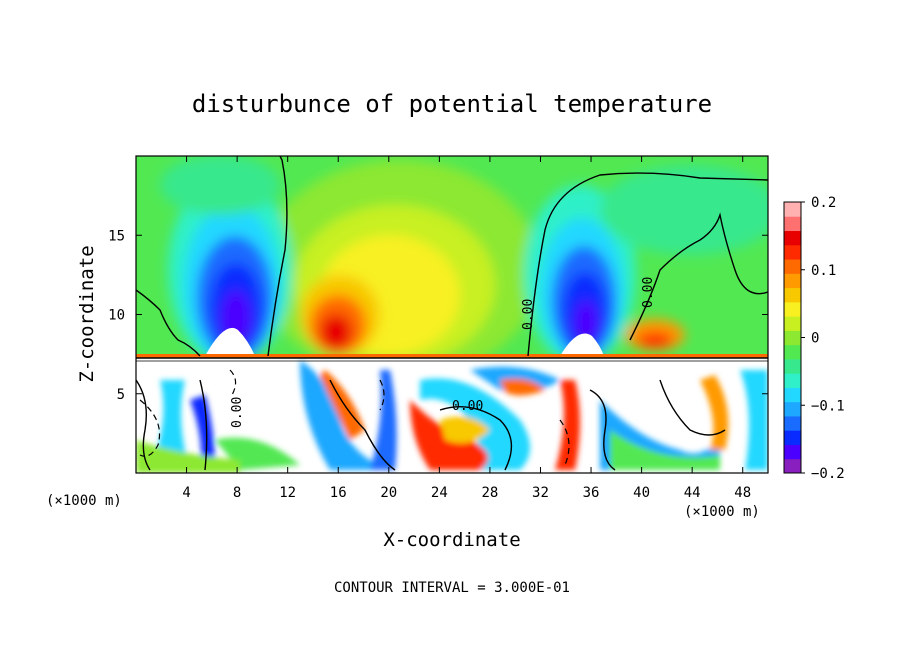 The height and width of the screenshot is (654, 904). I want to click on x-tick-label: 48, so click(742, 493).